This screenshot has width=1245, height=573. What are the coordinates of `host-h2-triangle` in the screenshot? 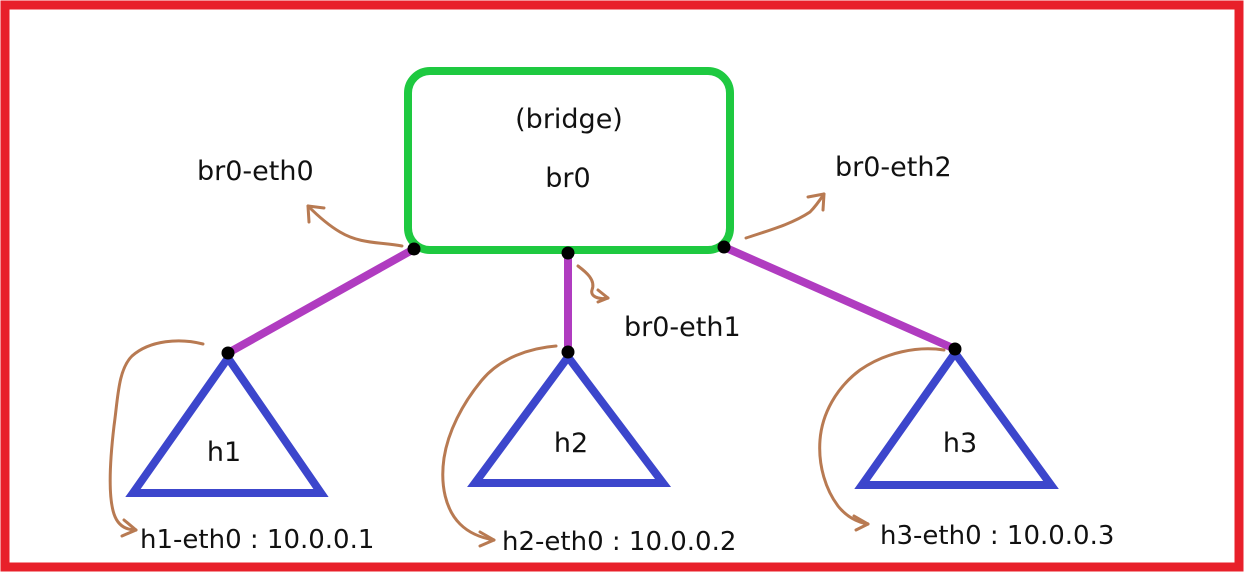 It's located at (569, 418).